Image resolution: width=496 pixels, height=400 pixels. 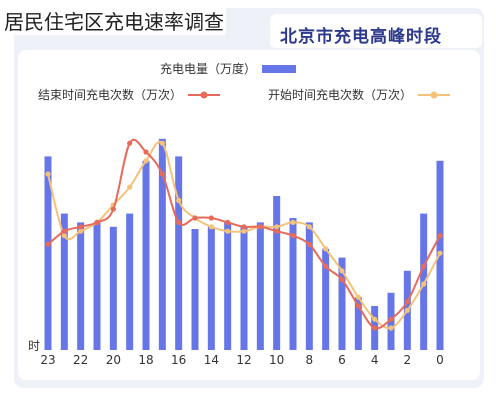 What do you see at coordinates (310, 360) in the screenshot?
I see `x-tick-label: 8` at bounding box center [310, 360].